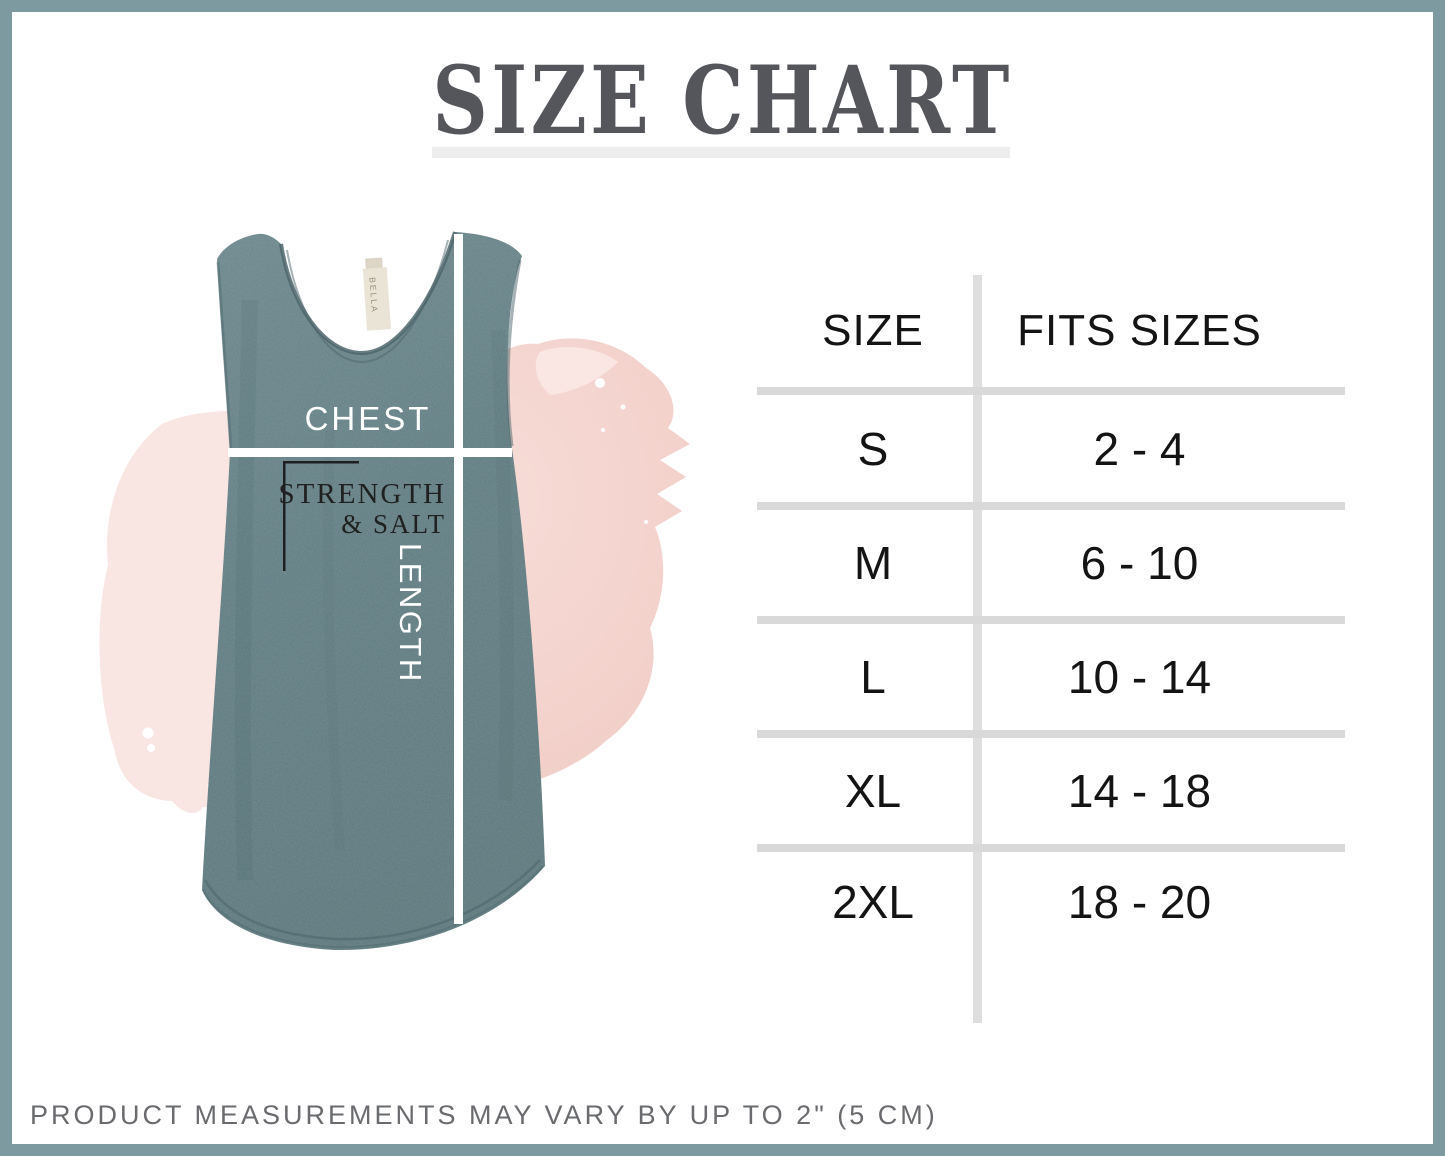 The height and width of the screenshot is (1156, 1445). I want to click on table-row: XL 14 - 18, so click(1051, 791).